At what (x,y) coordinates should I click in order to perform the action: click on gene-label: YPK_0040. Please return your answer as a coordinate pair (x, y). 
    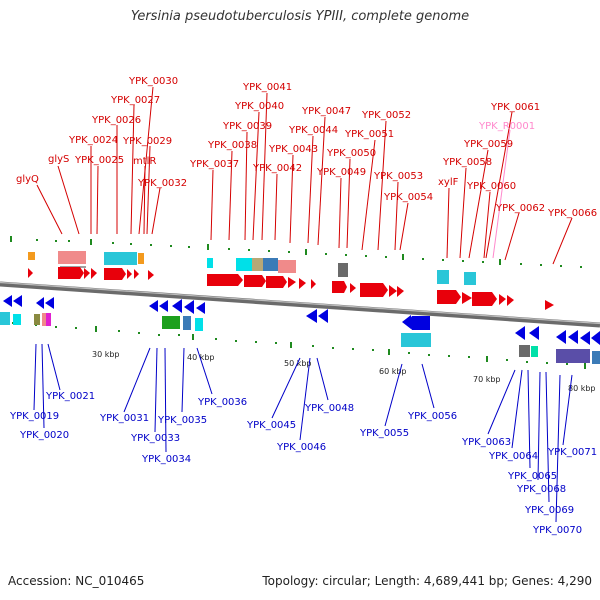
    Looking at the image, I should click on (259, 106).